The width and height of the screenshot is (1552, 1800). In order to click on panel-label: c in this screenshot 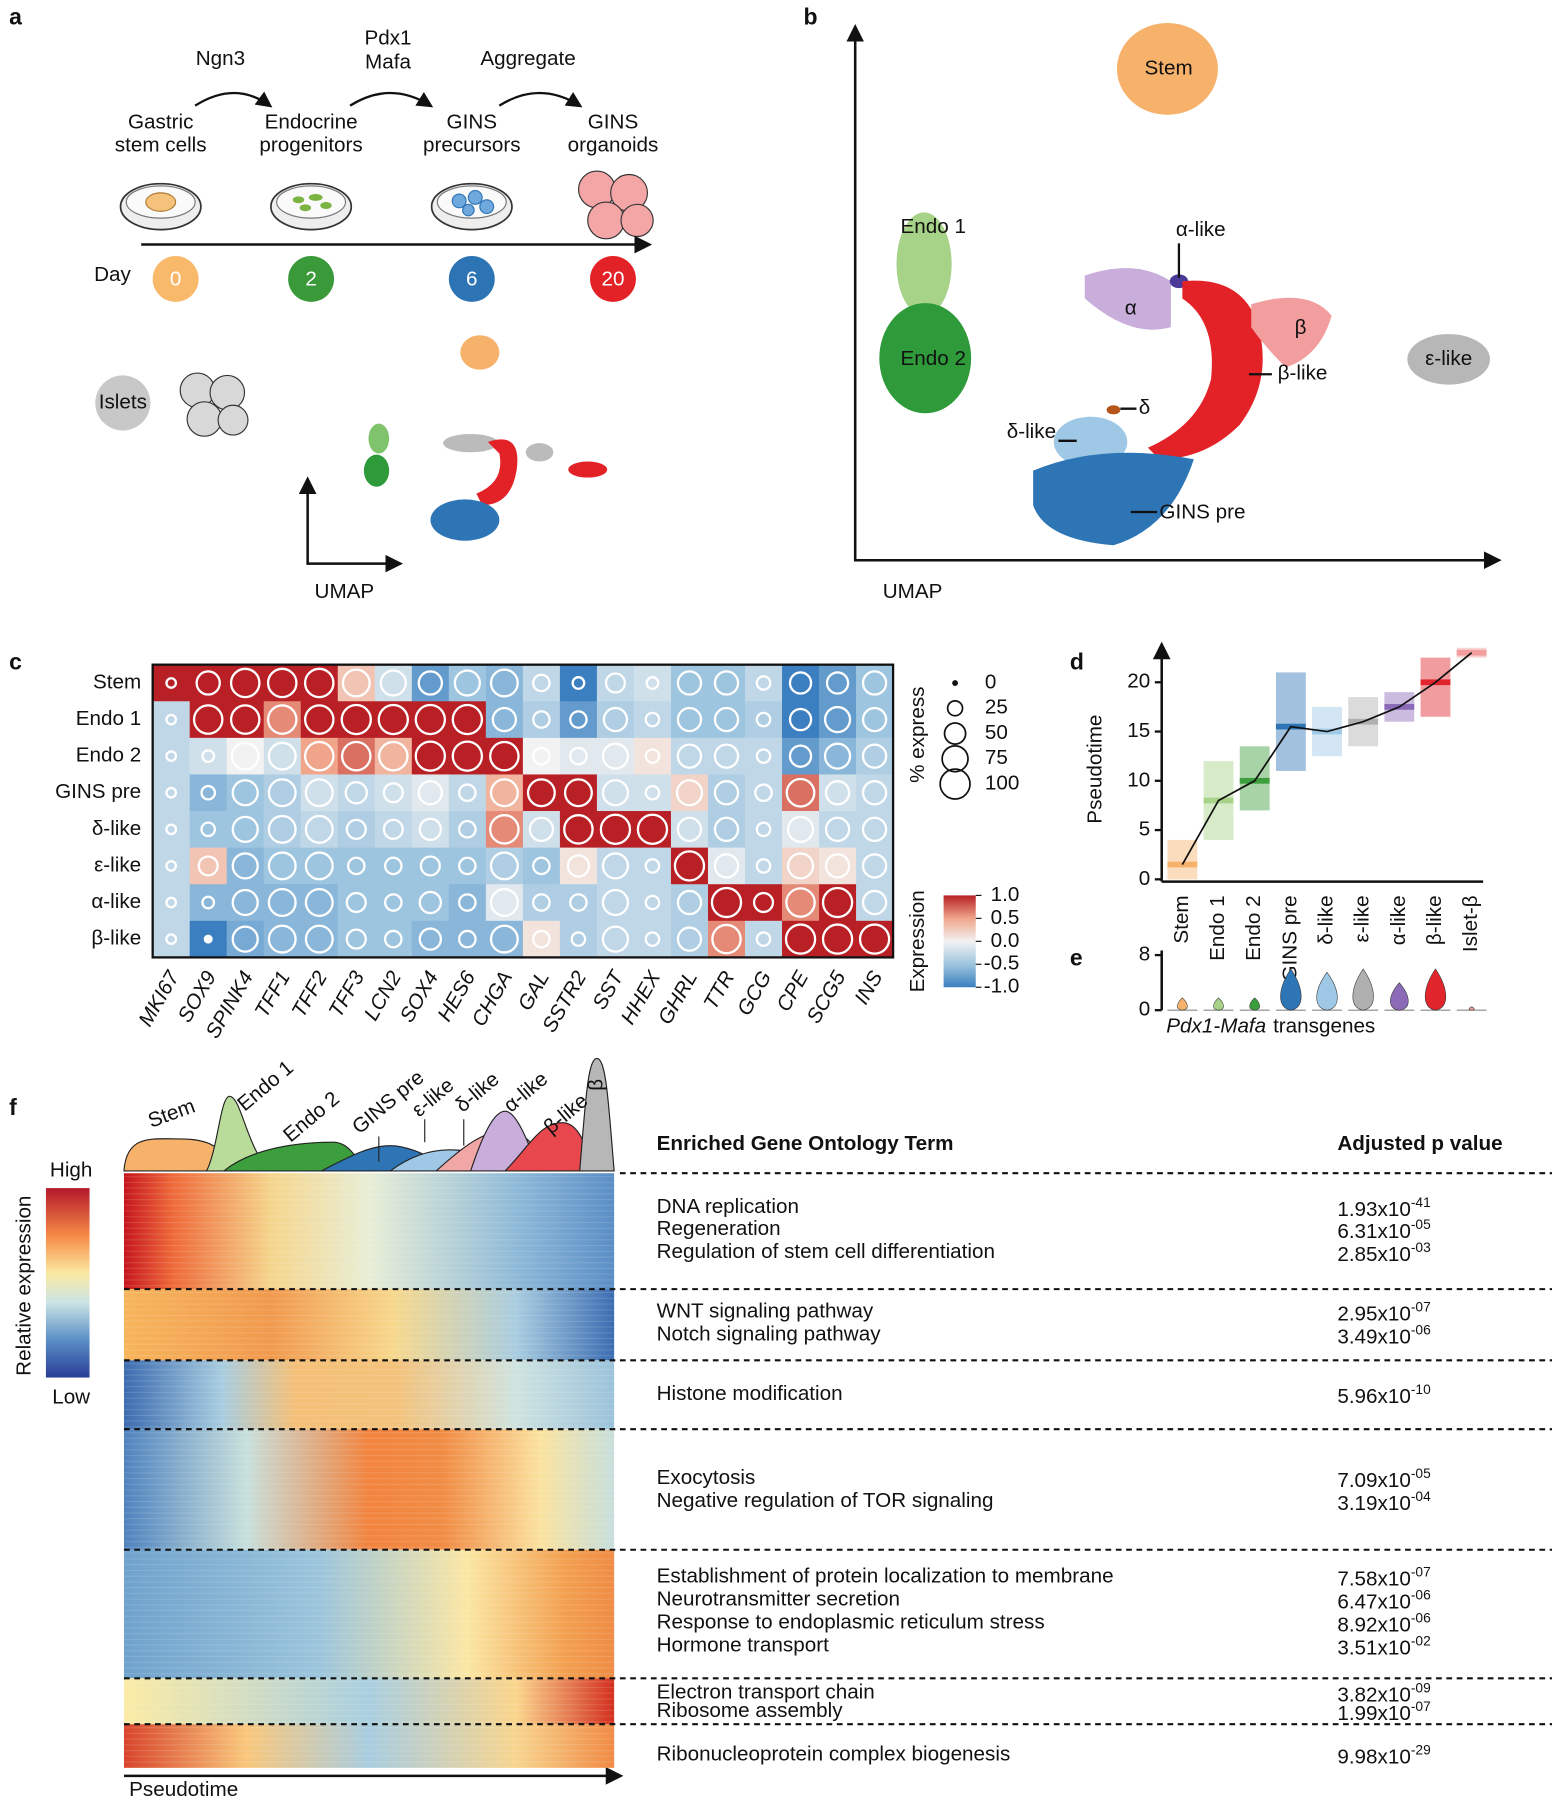, I will do `click(15, 662)`.